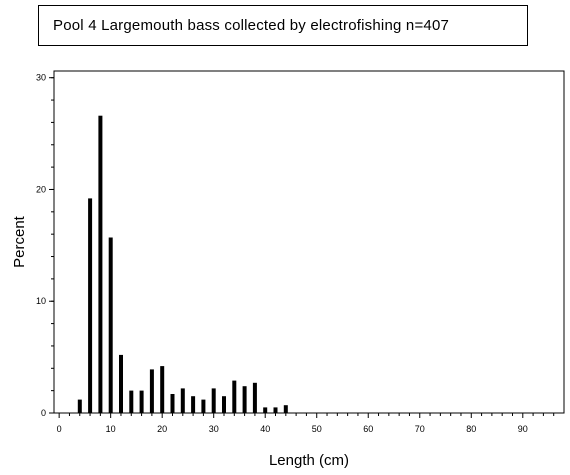  Describe the element at coordinates (41, 189) in the screenshot. I see `y-tick-label-20: 20` at that location.